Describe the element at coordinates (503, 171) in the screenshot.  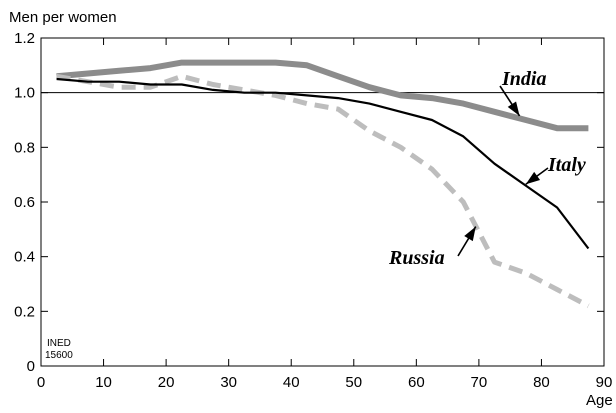
I see `annotation-arrows` at that location.